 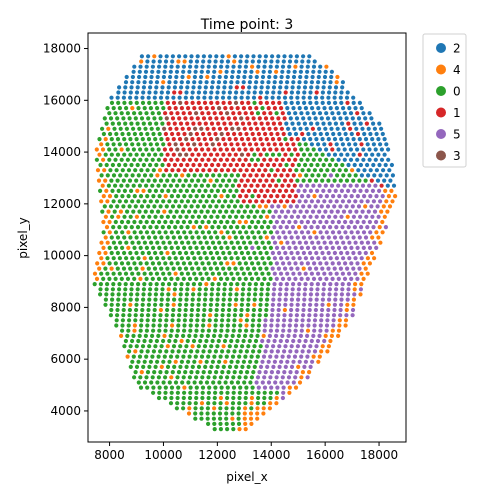 I want to click on y-tick-label: 12000, so click(x=62, y=204).